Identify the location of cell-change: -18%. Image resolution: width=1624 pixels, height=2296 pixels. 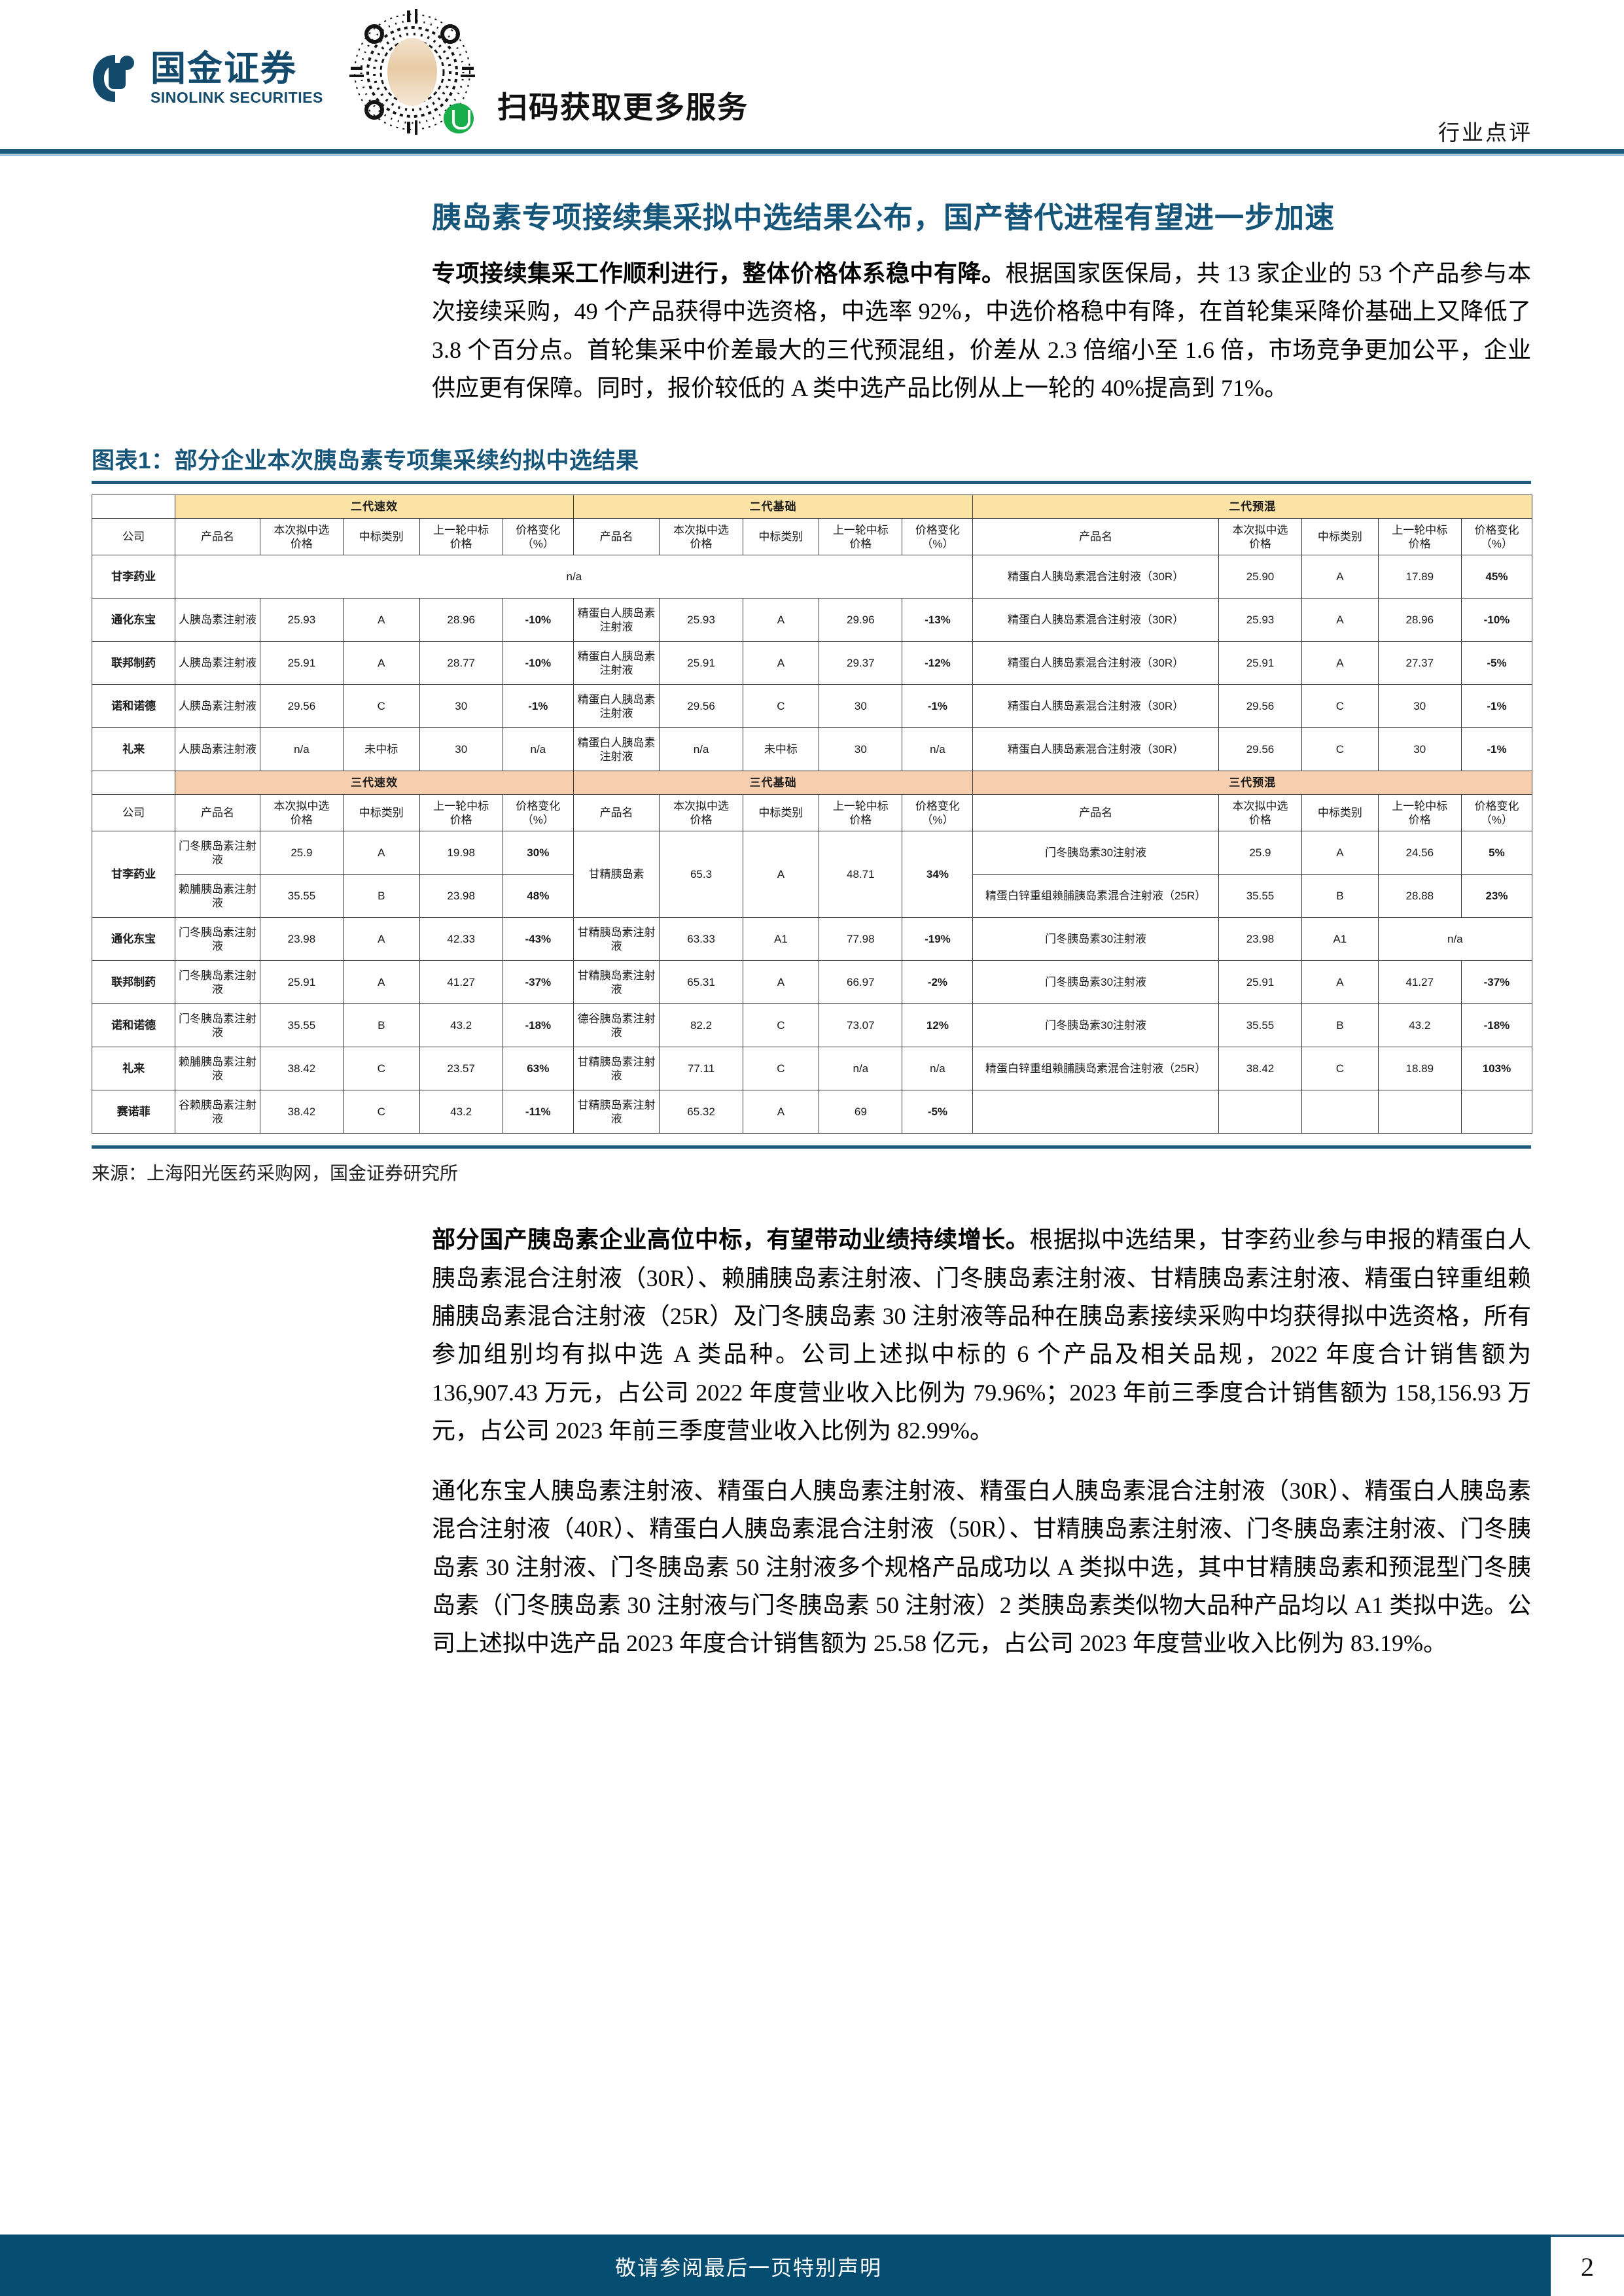
(1496, 1025).